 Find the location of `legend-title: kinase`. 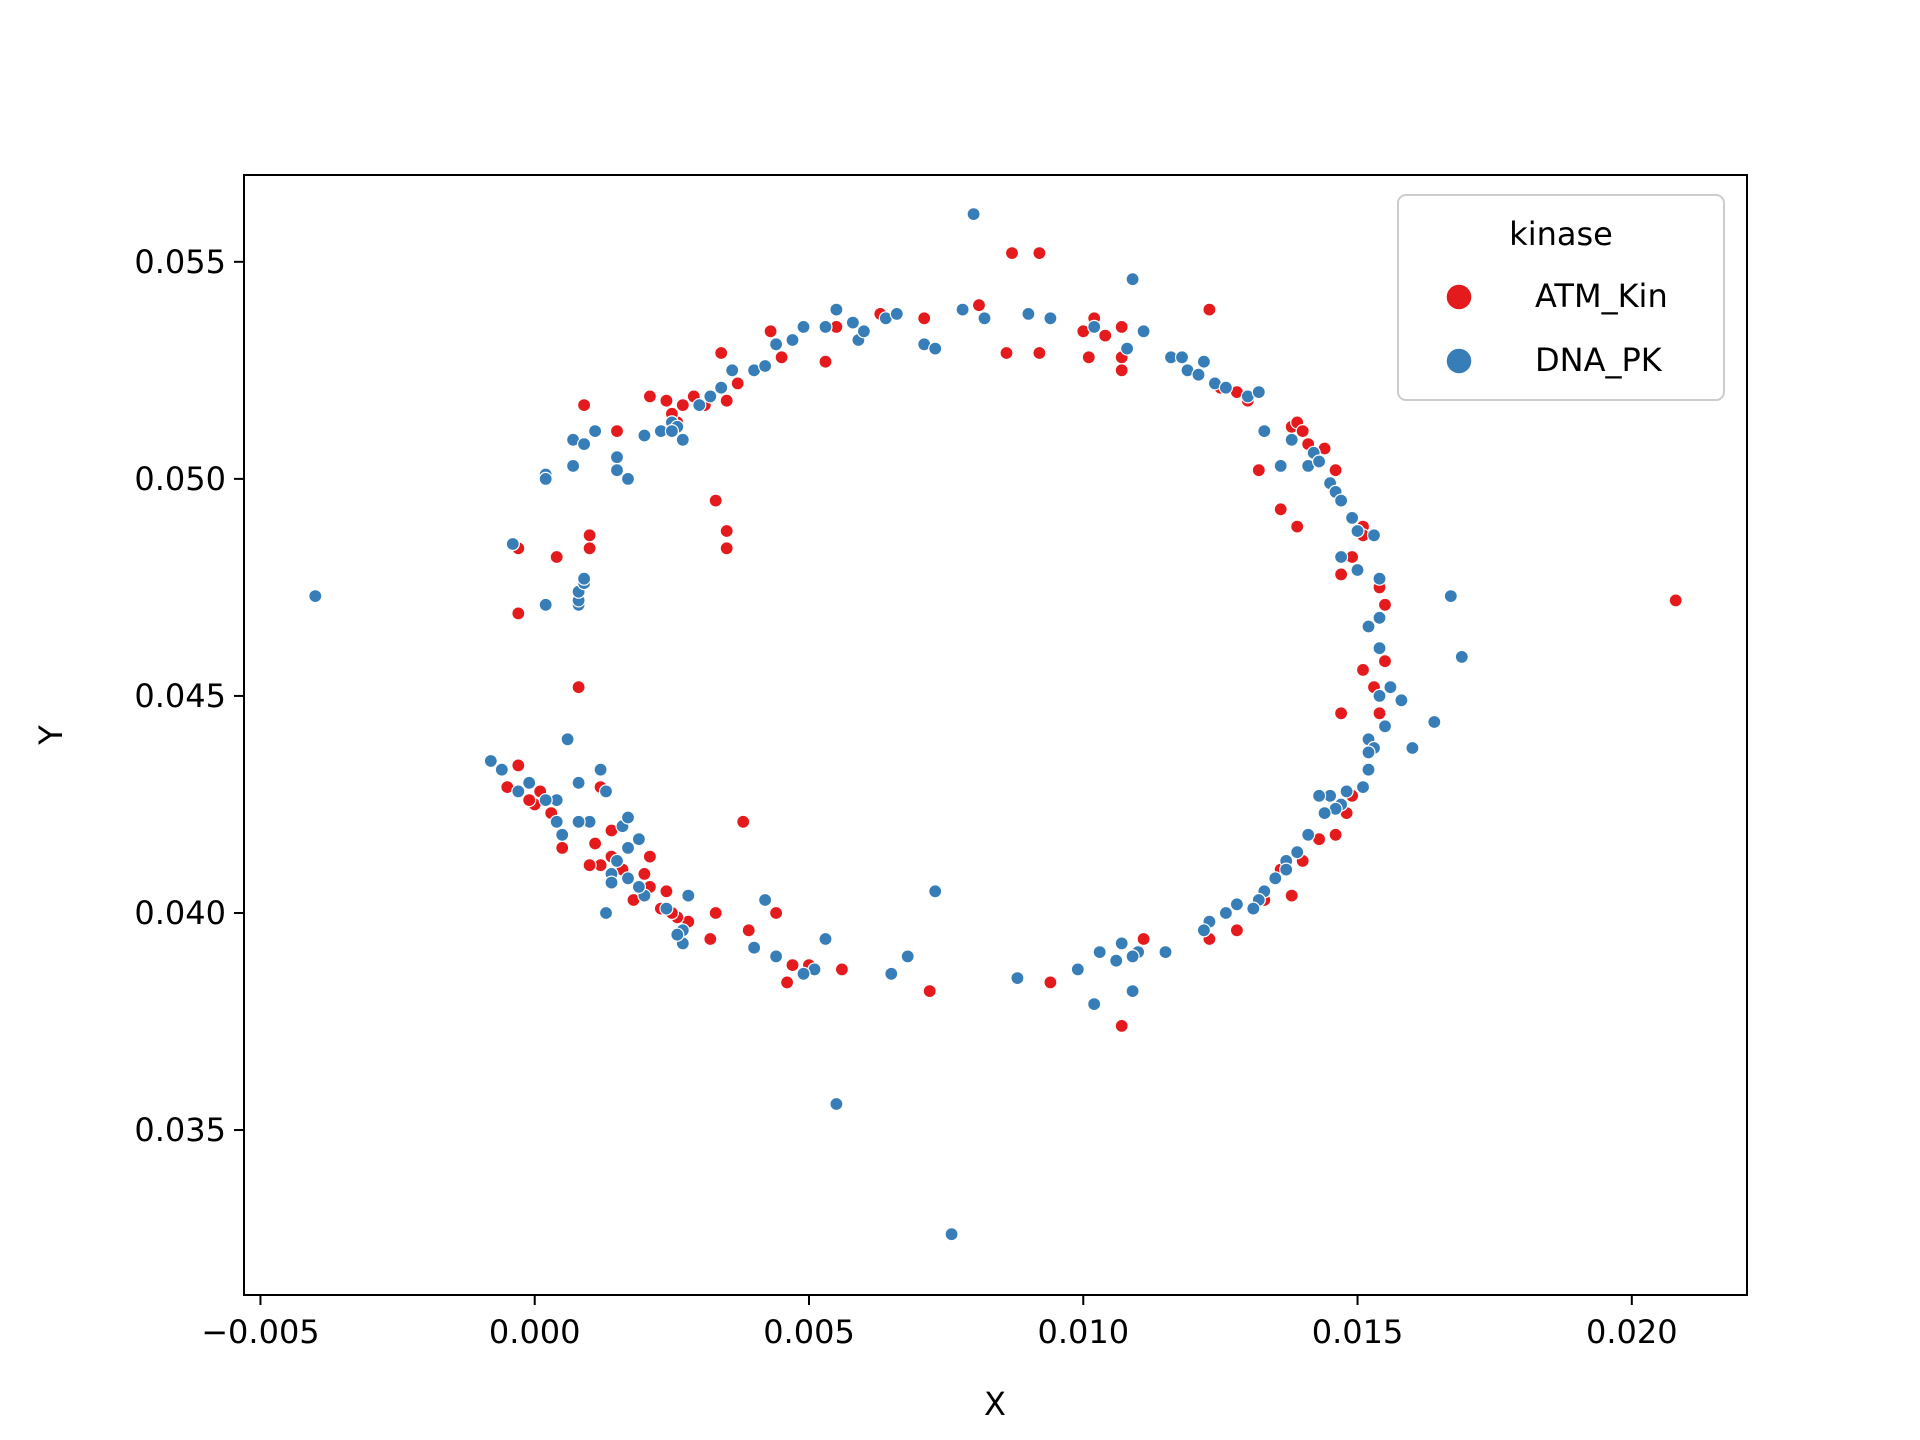

legend-title: kinase is located at coordinates (1561, 234).